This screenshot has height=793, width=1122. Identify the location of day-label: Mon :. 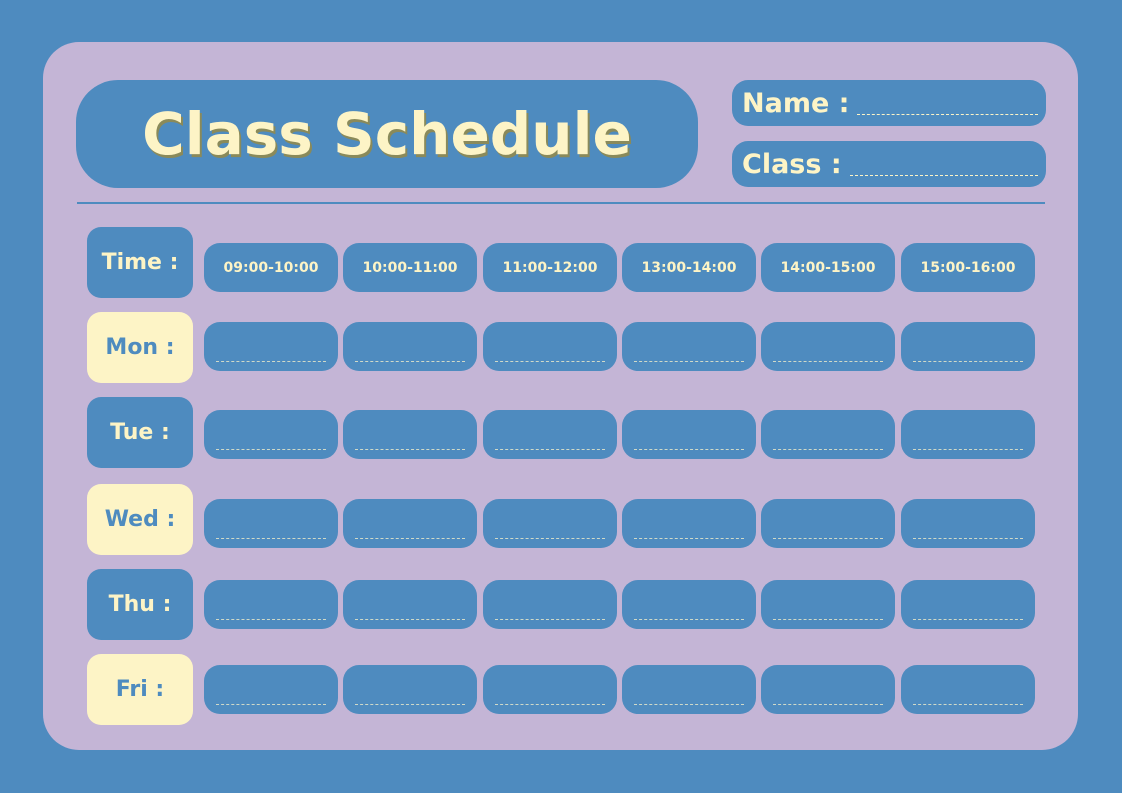
(140, 347).